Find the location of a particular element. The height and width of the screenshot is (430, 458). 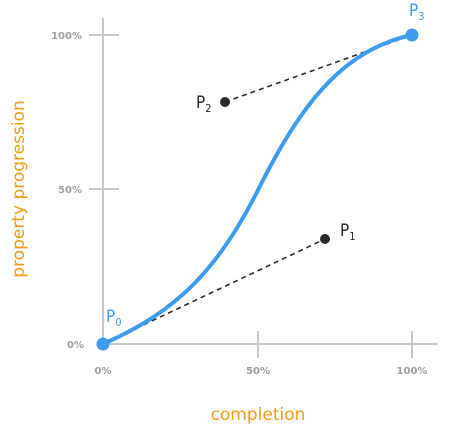

x-tick-label-50: 50% is located at coordinates (258, 371).